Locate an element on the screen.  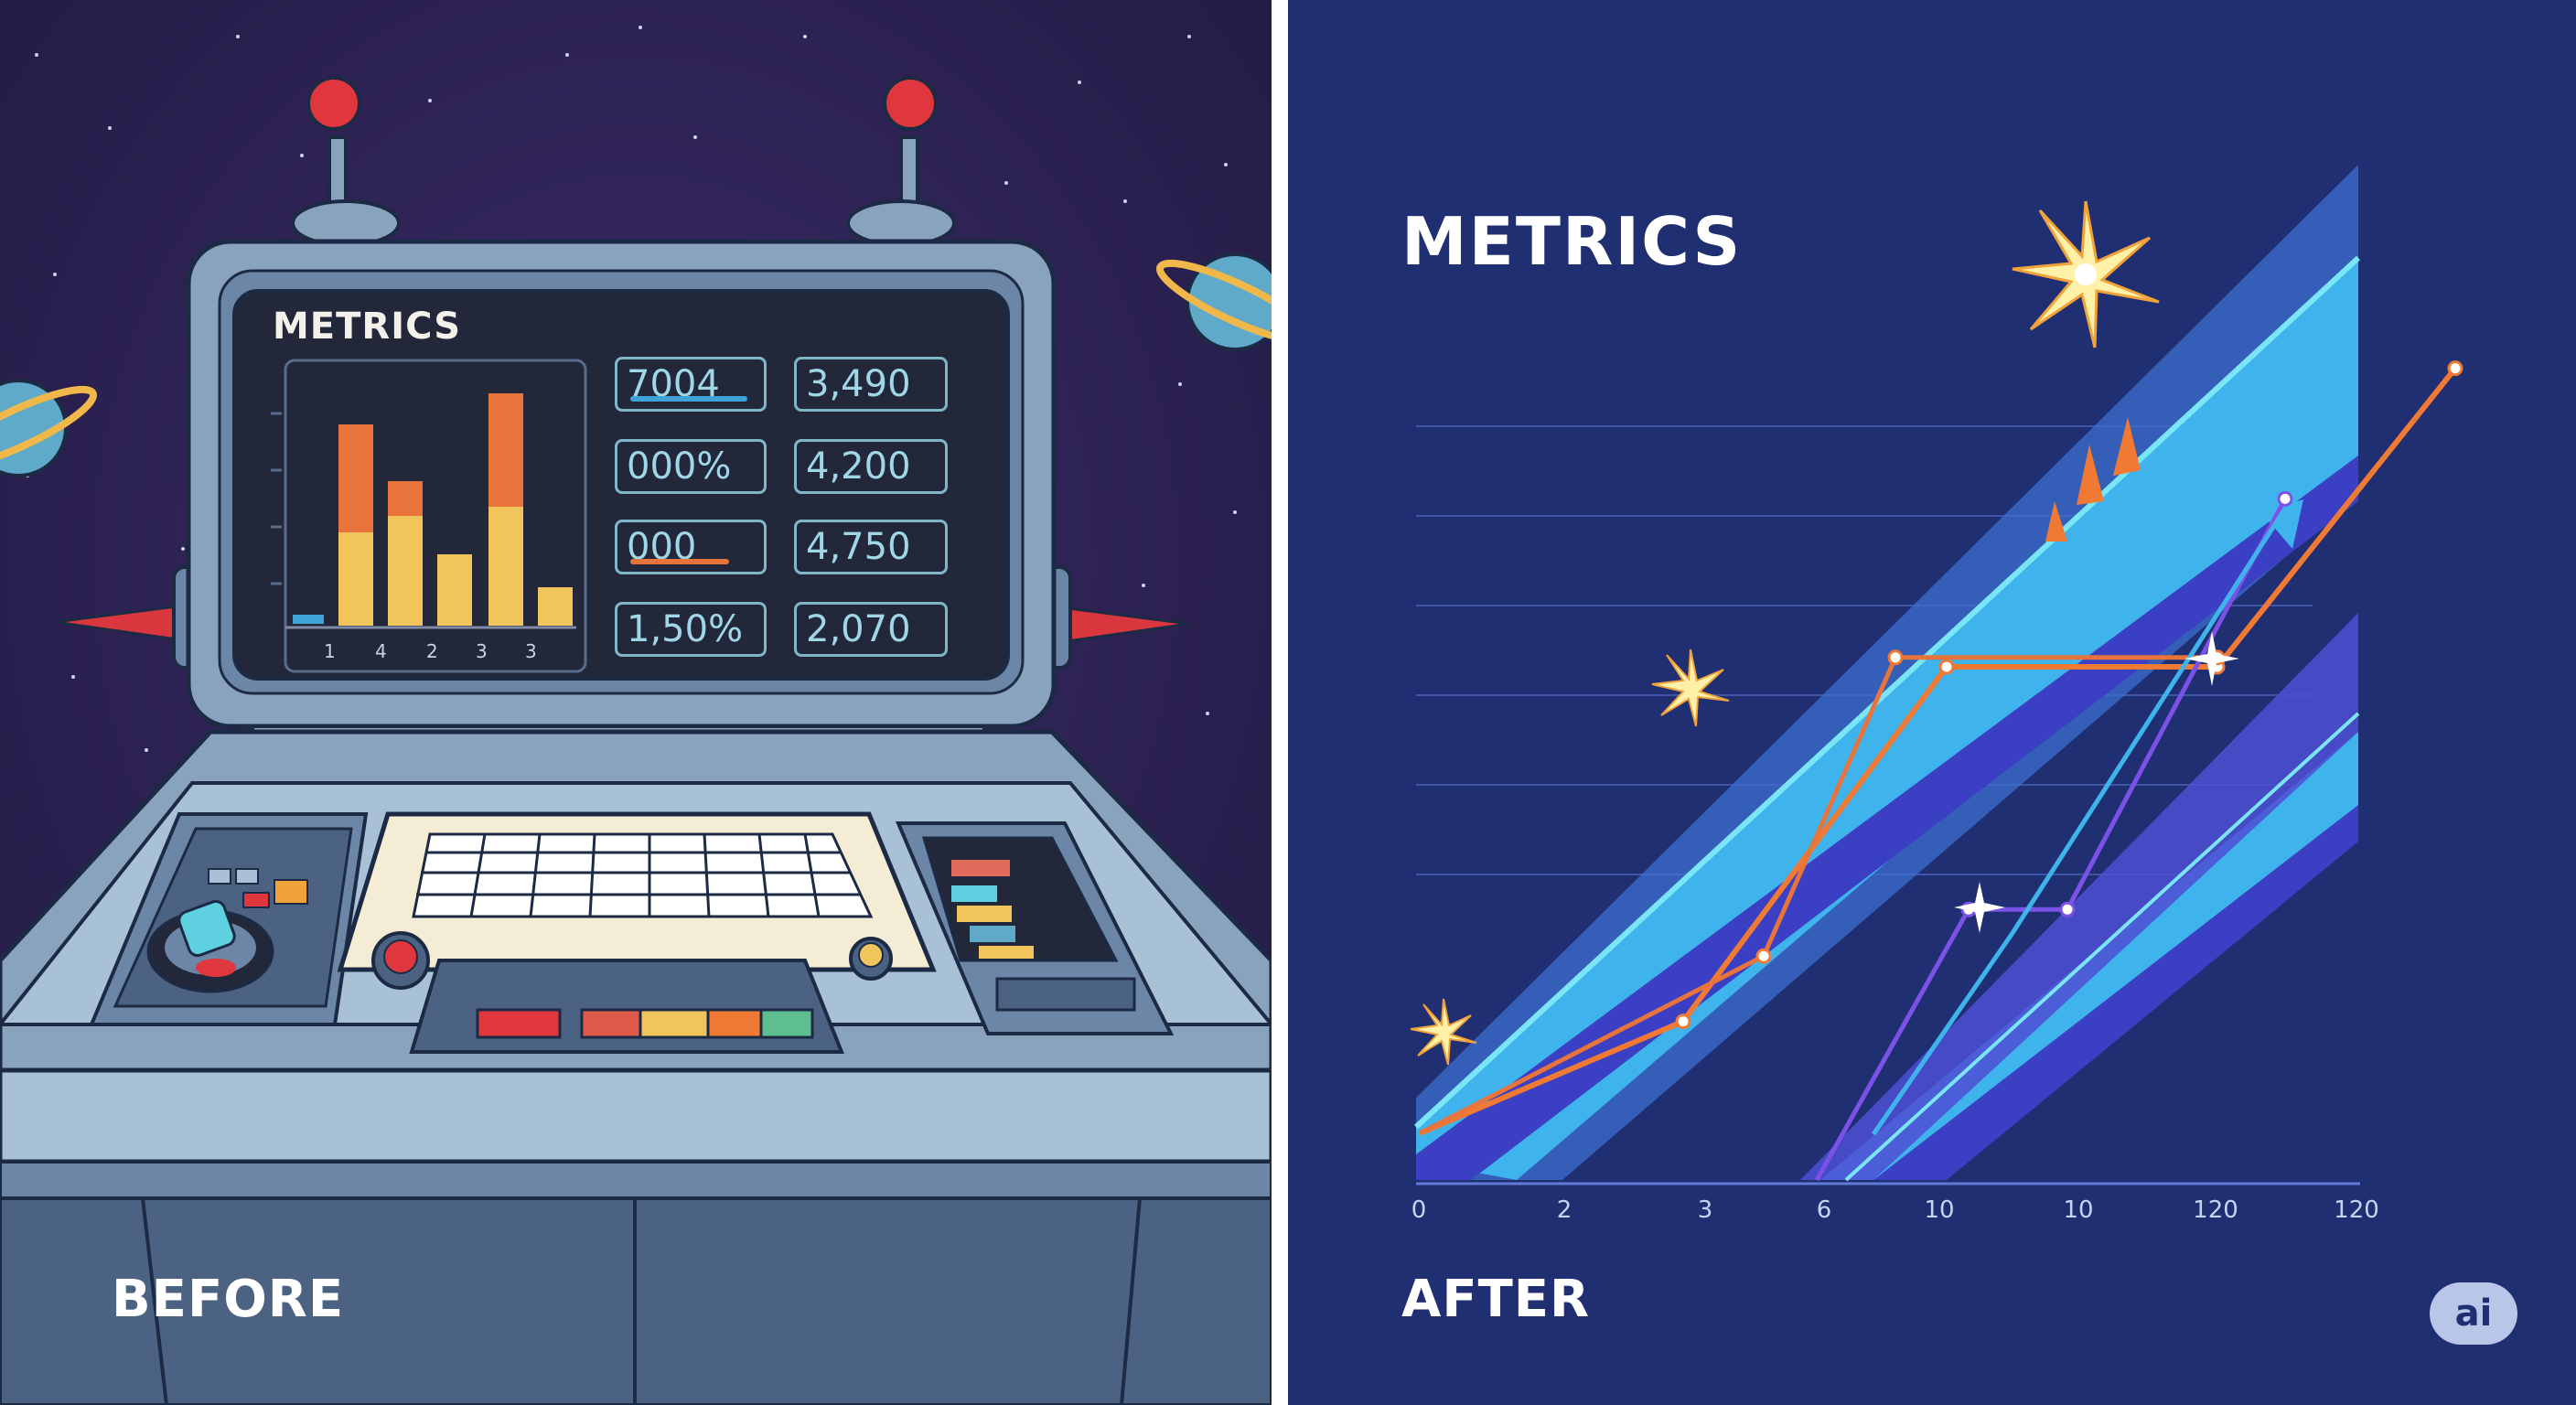
panel-divider is located at coordinates (1280, 702).